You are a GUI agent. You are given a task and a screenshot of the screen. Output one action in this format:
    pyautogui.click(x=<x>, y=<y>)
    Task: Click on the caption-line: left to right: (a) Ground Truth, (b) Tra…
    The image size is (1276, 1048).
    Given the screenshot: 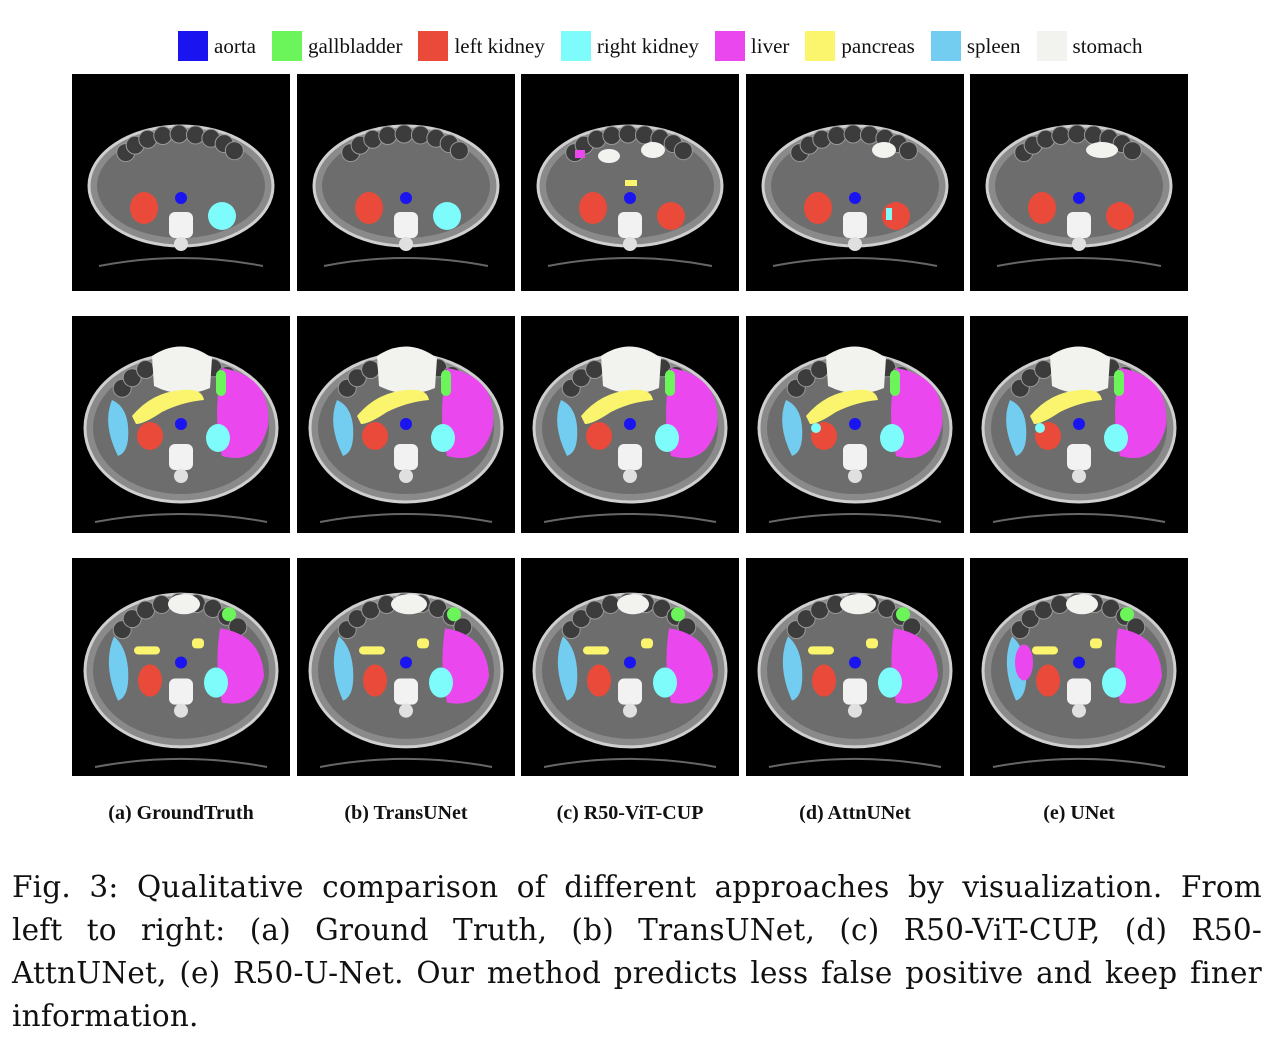 What is the action you would take?
    pyautogui.click(x=637, y=930)
    